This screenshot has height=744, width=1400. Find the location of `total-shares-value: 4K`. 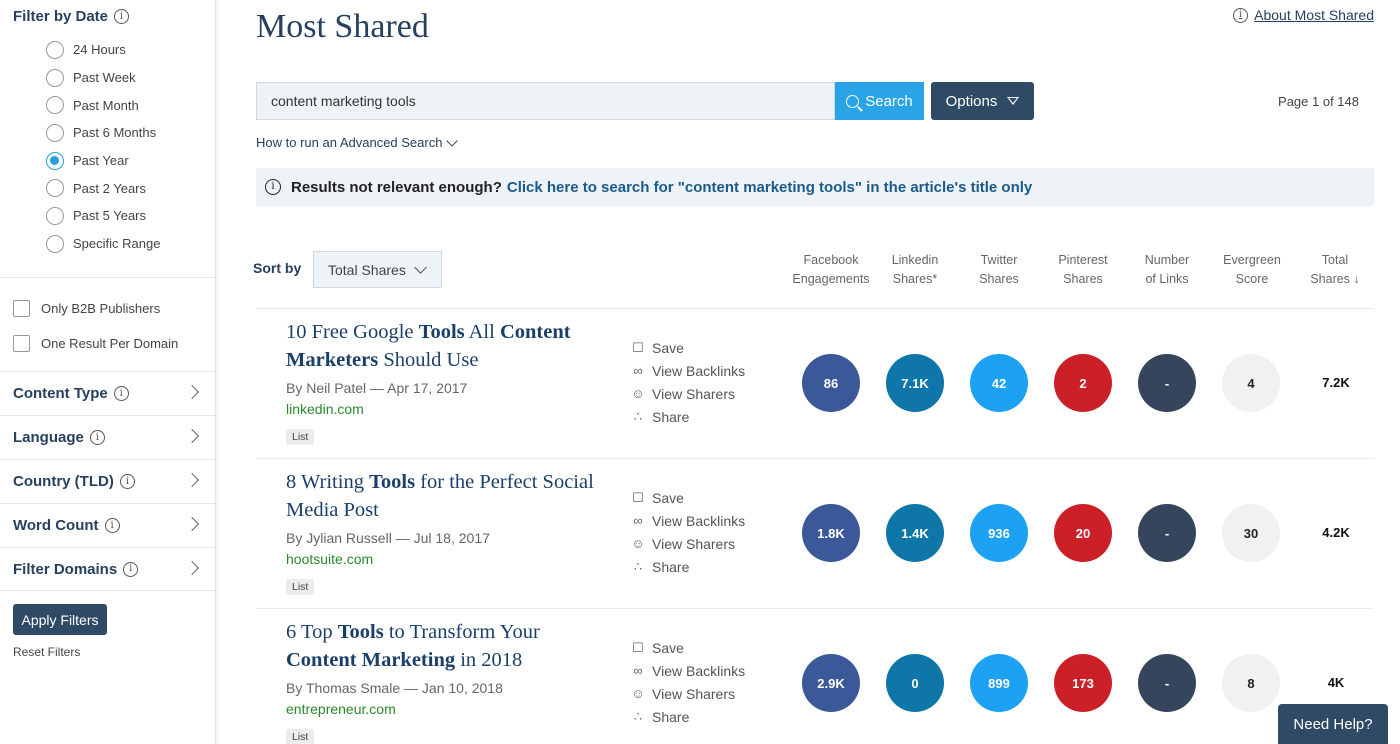

total-shares-value: 4K is located at coordinates (1336, 682).